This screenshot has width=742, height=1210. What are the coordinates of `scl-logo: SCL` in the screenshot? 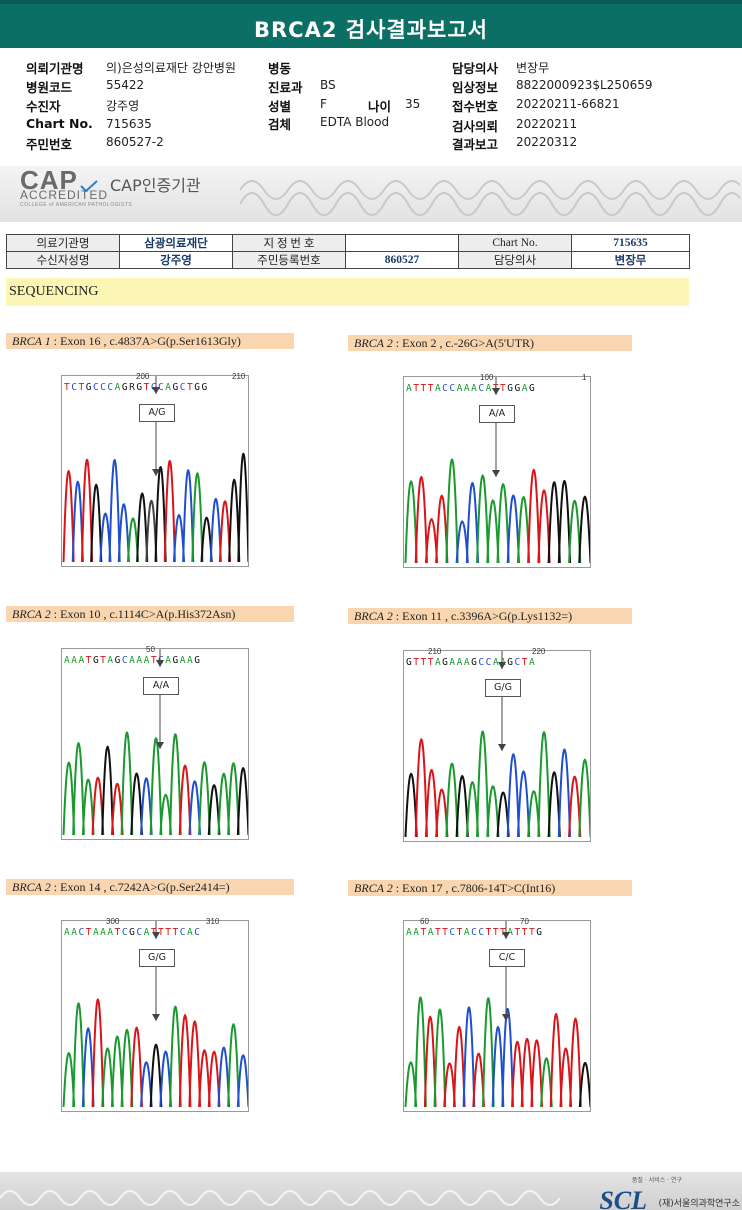 It's located at (623, 1198).